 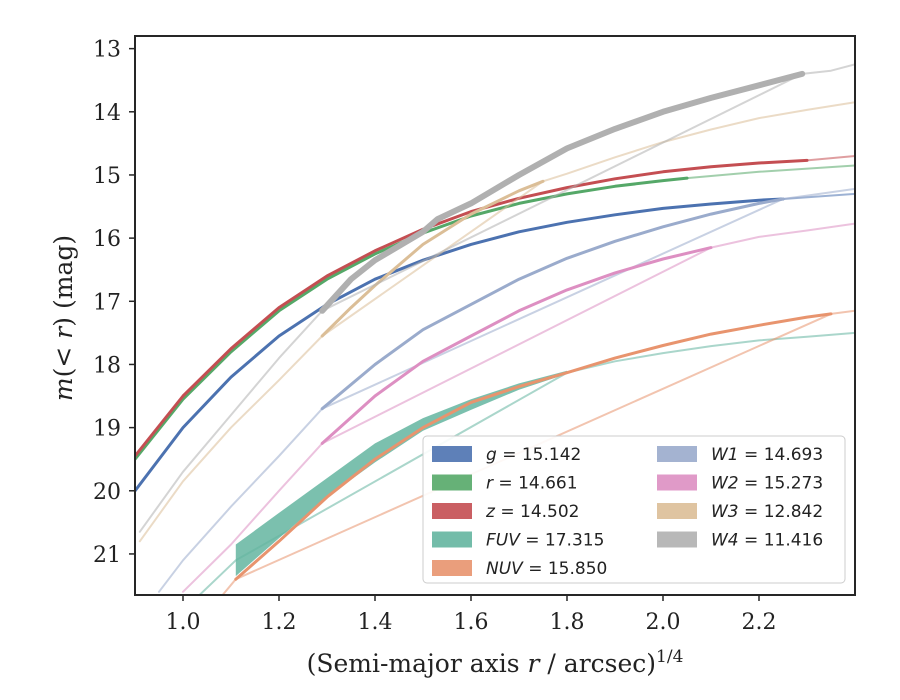 What do you see at coordinates (793, 512) in the screenshot?
I see `legend-series-value: 12.842` at bounding box center [793, 512].